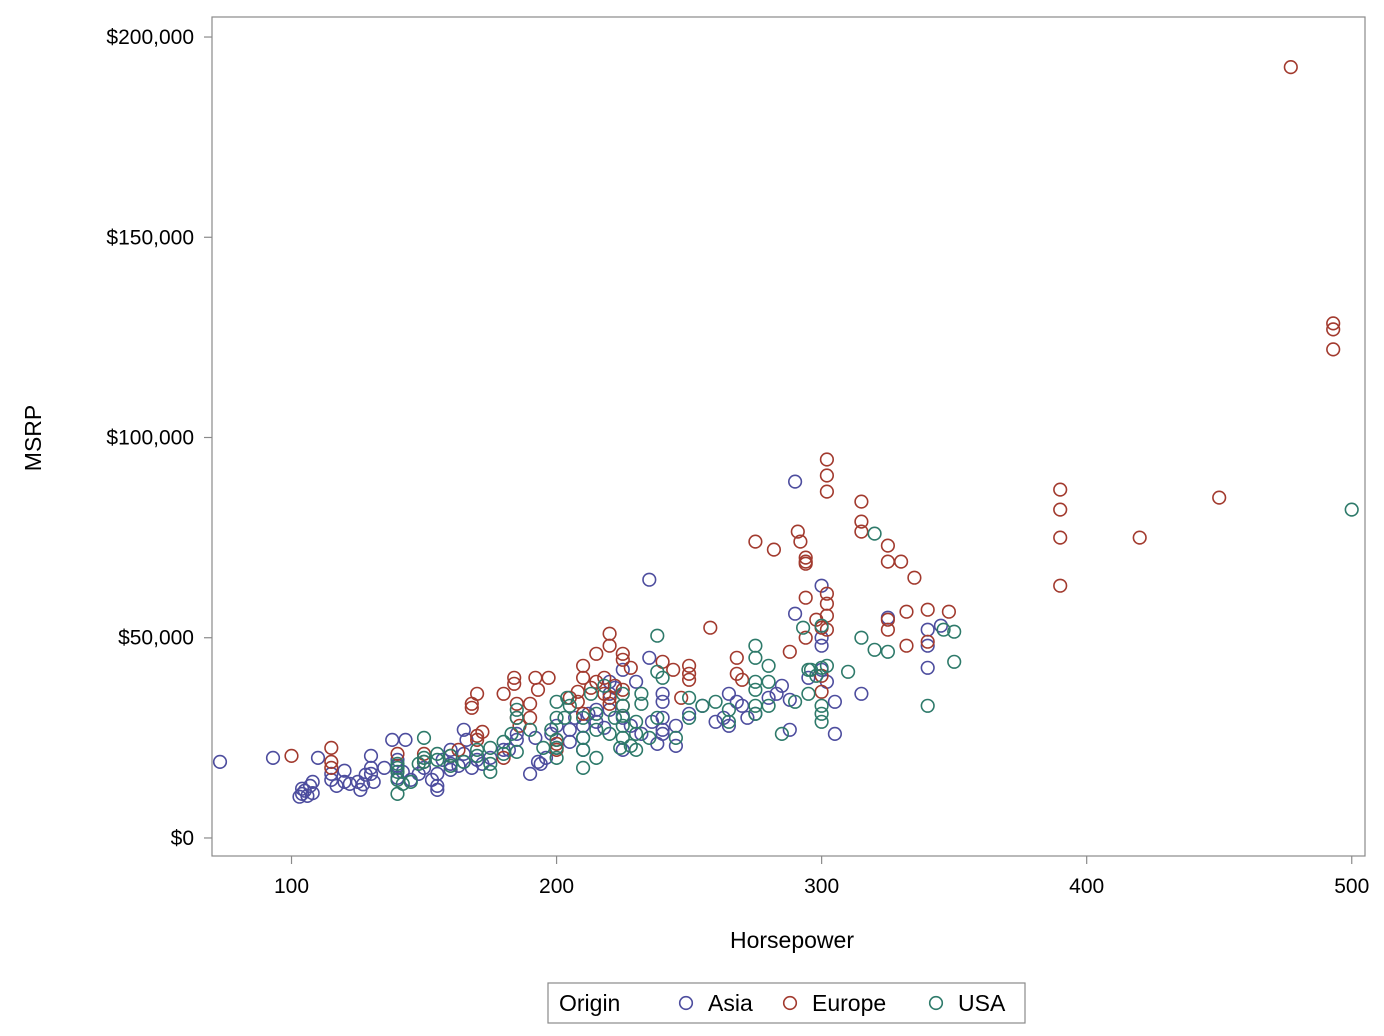 This screenshot has width=1384, height=1036. What do you see at coordinates (589, 1003) in the screenshot?
I see `legend-title: Origin` at bounding box center [589, 1003].